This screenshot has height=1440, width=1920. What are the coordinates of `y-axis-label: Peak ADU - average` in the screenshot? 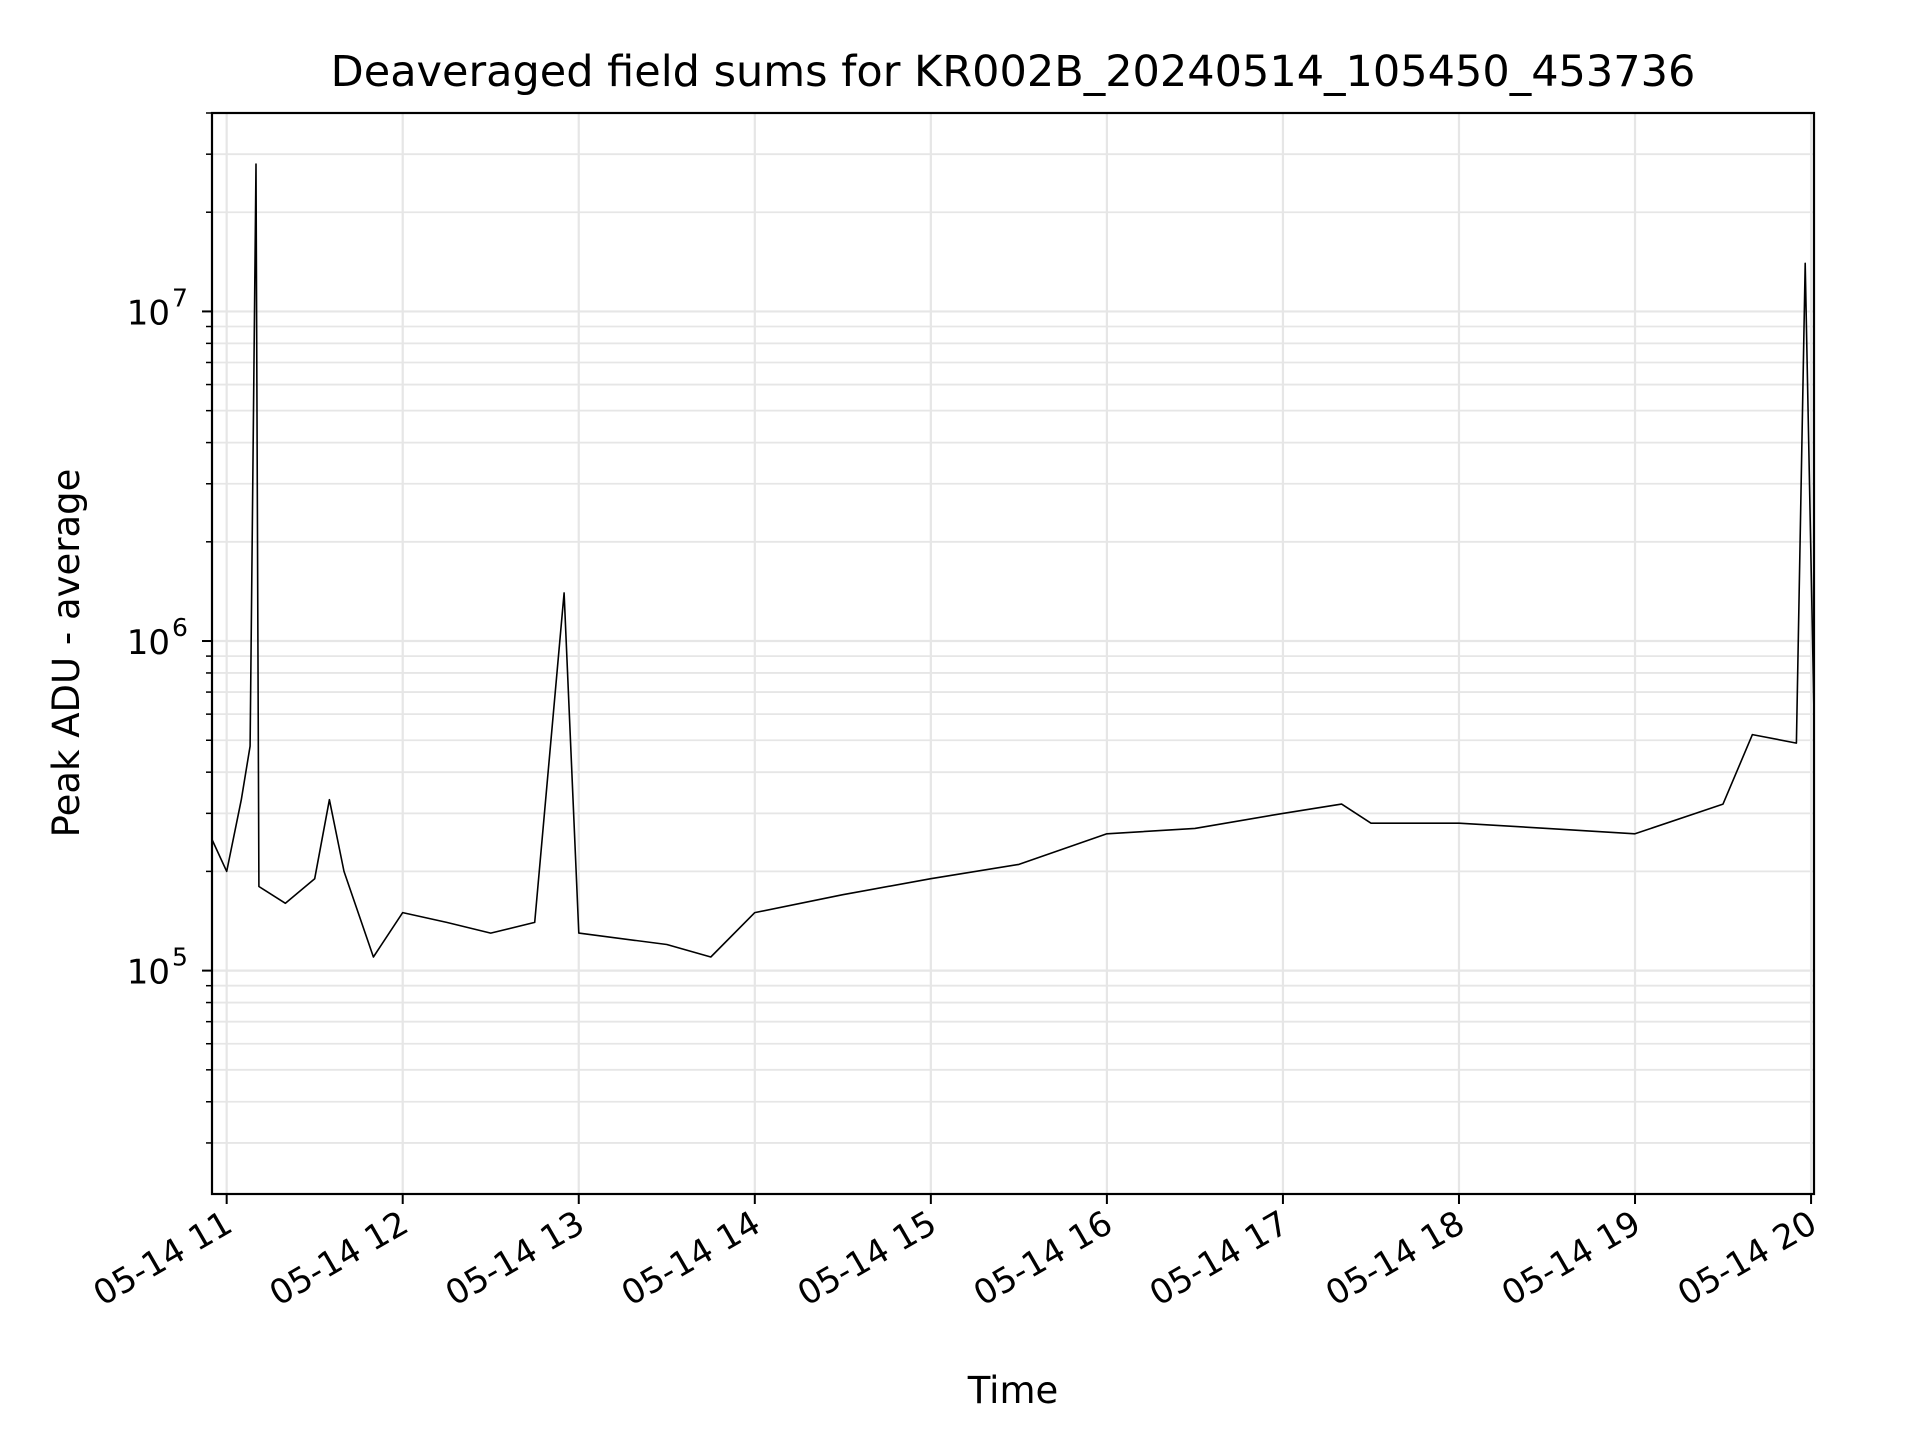 It's located at (66, 653).